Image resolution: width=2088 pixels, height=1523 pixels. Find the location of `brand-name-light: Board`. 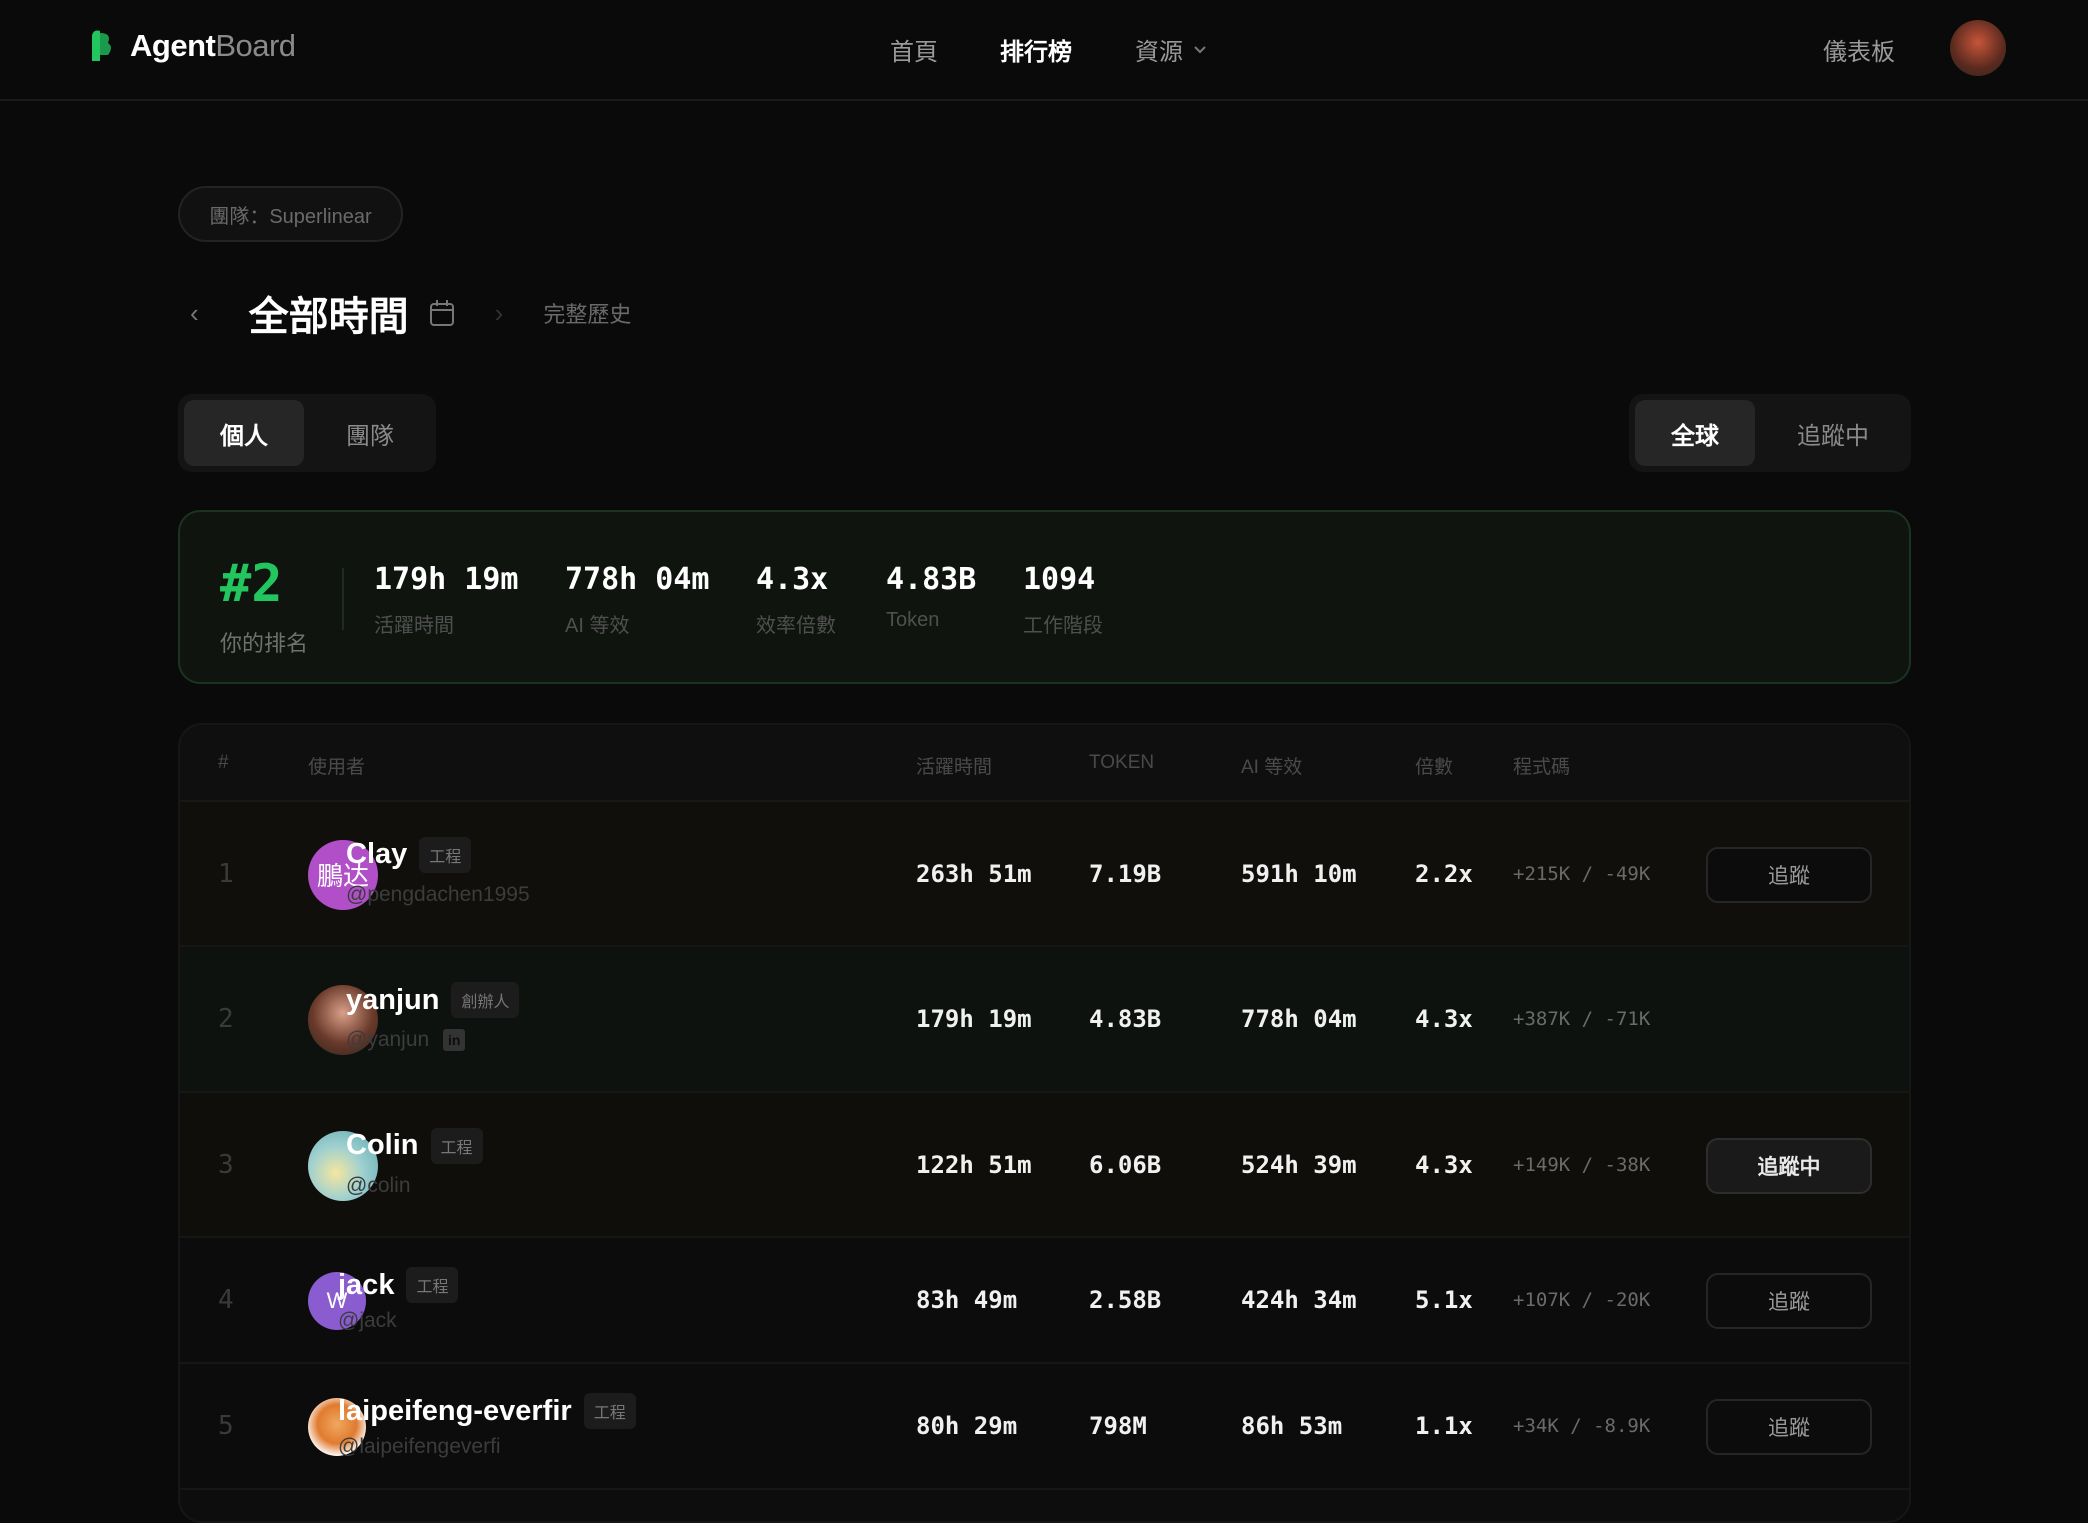

brand-name-light: Board is located at coordinates (255, 45).